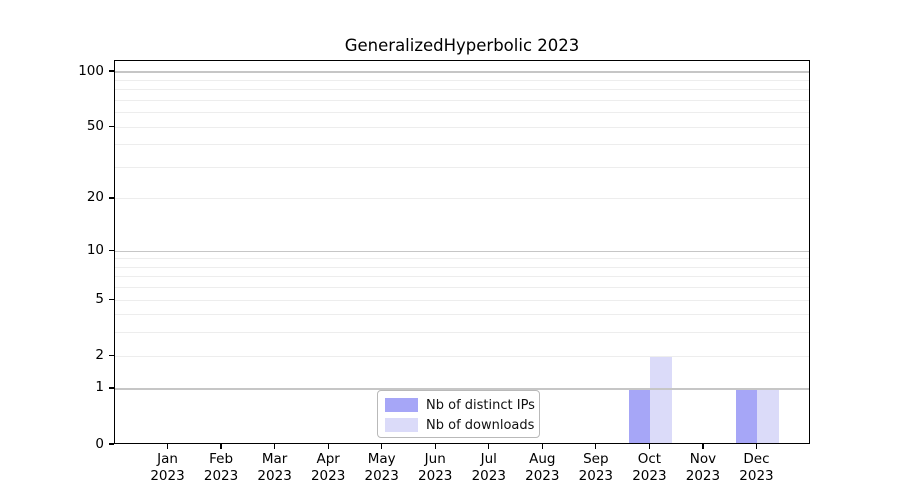  Describe the element at coordinates (91, 70) in the screenshot. I see `y-tick-label: 100` at that location.